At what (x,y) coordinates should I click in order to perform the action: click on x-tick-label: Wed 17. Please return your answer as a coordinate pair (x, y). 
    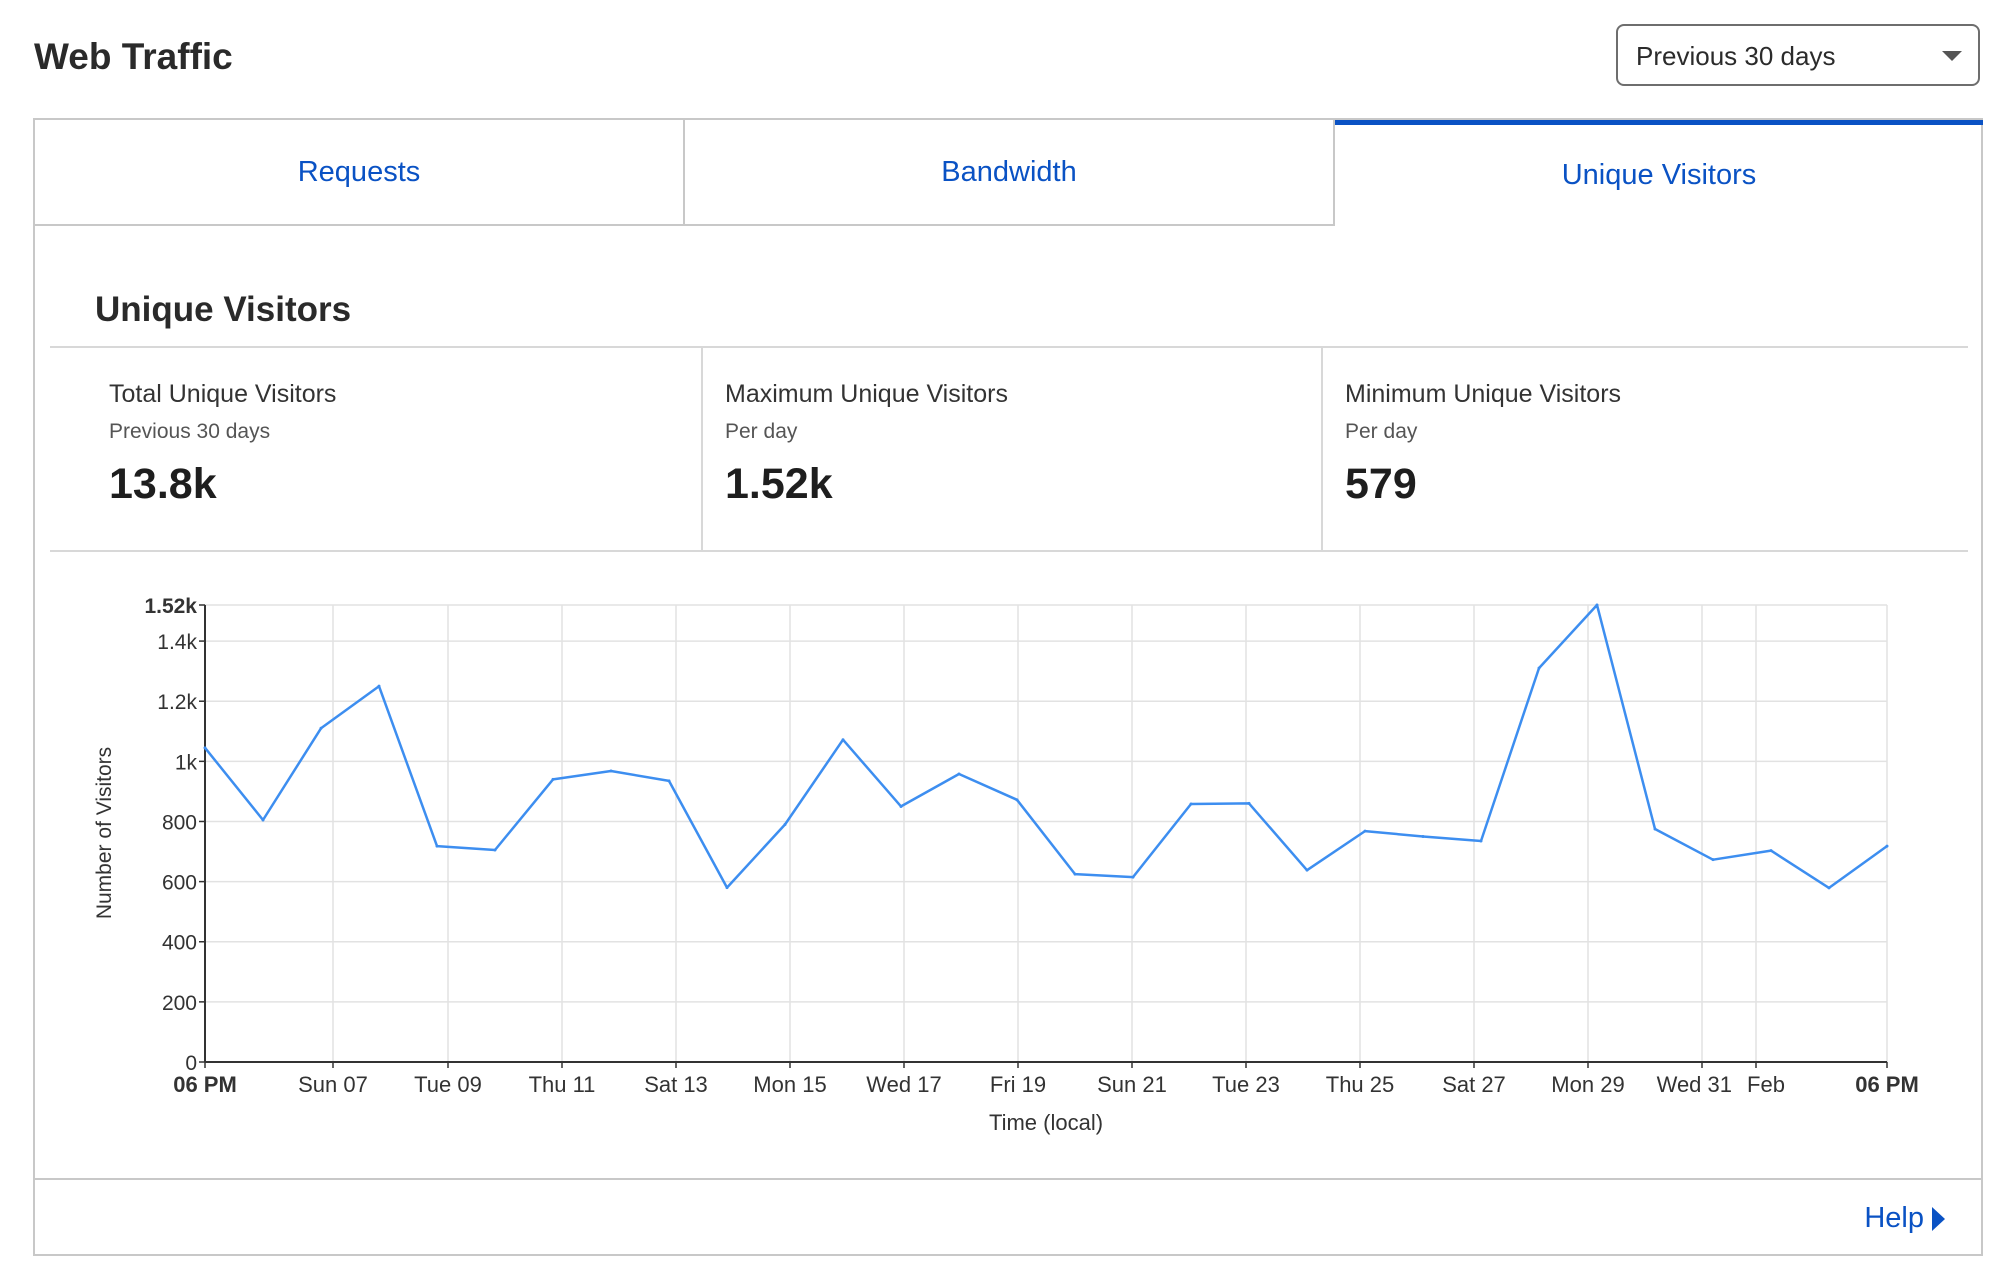
    Looking at the image, I should click on (903, 1084).